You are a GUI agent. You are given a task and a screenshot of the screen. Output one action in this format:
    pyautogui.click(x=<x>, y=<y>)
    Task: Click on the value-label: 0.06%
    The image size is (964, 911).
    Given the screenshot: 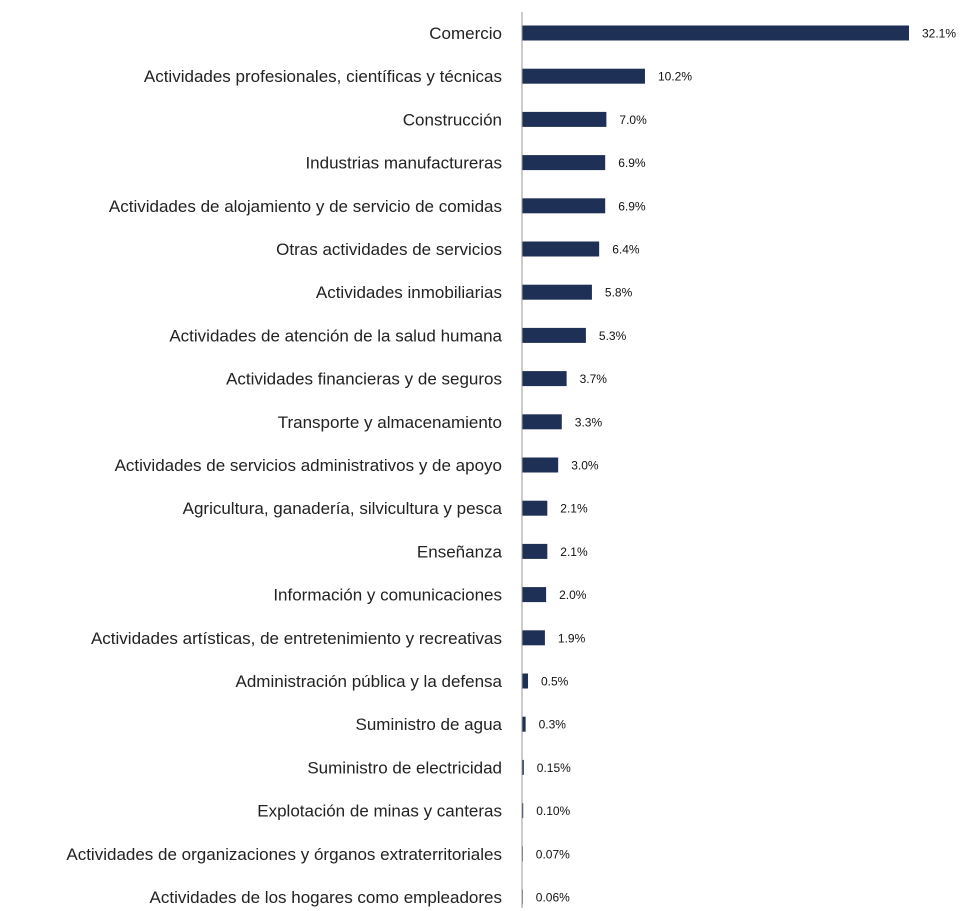 What is the action you would take?
    pyautogui.click(x=553, y=898)
    